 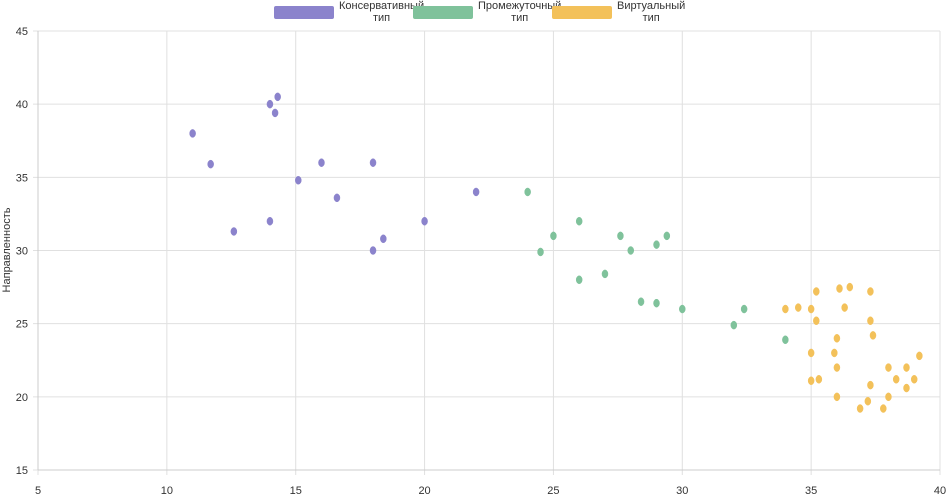 What do you see at coordinates (22, 252) in the screenshot?
I see `y-tick-label: 30` at bounding box center [22, 252].